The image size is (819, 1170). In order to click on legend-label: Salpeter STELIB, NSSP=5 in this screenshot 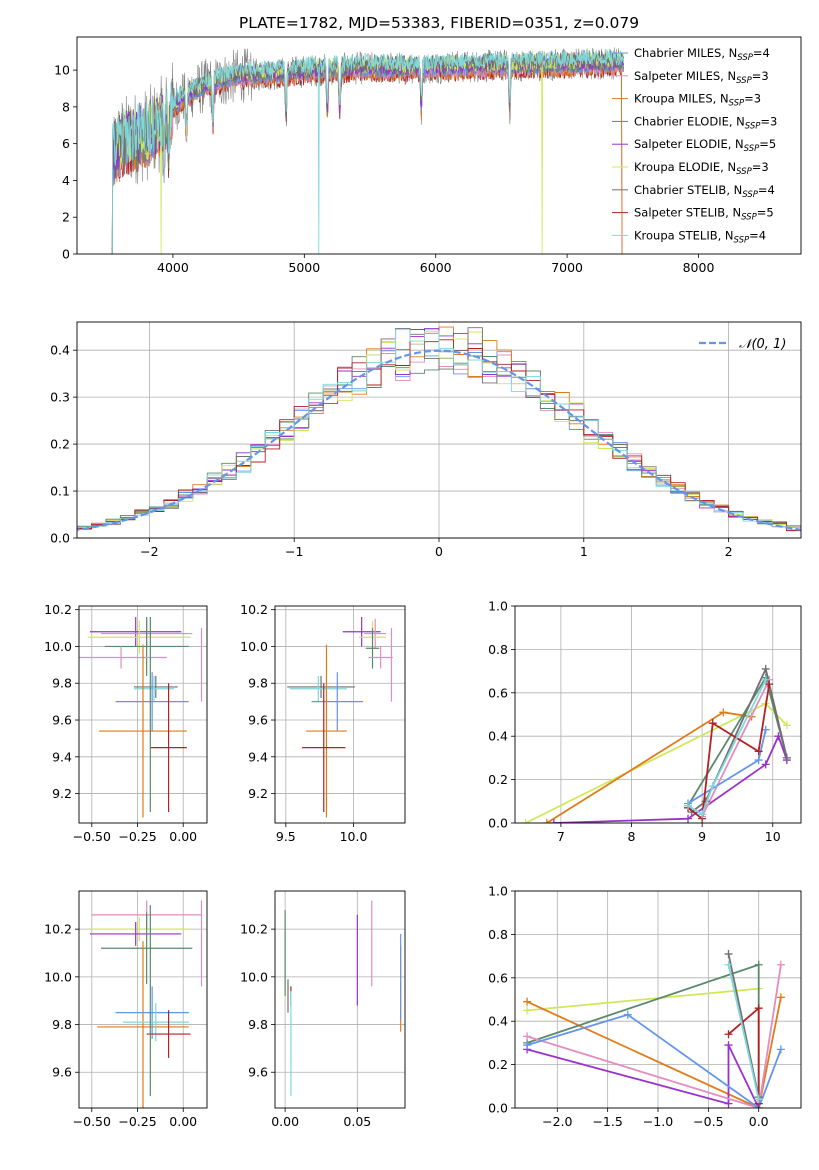, I will do `click(704, 214)`.